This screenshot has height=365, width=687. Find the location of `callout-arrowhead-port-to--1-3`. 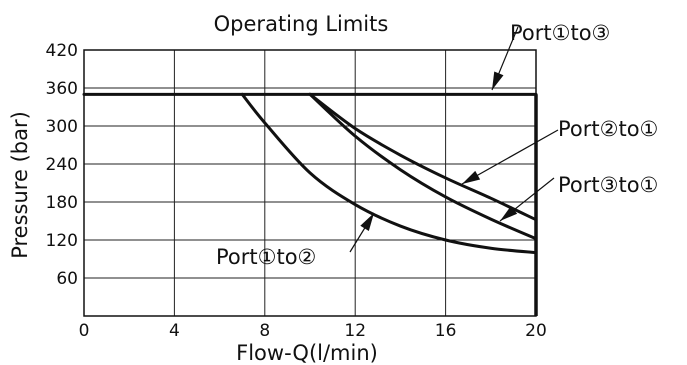

callout-arrowhead-port-to--1-3 is located at coordinates (498, 80).